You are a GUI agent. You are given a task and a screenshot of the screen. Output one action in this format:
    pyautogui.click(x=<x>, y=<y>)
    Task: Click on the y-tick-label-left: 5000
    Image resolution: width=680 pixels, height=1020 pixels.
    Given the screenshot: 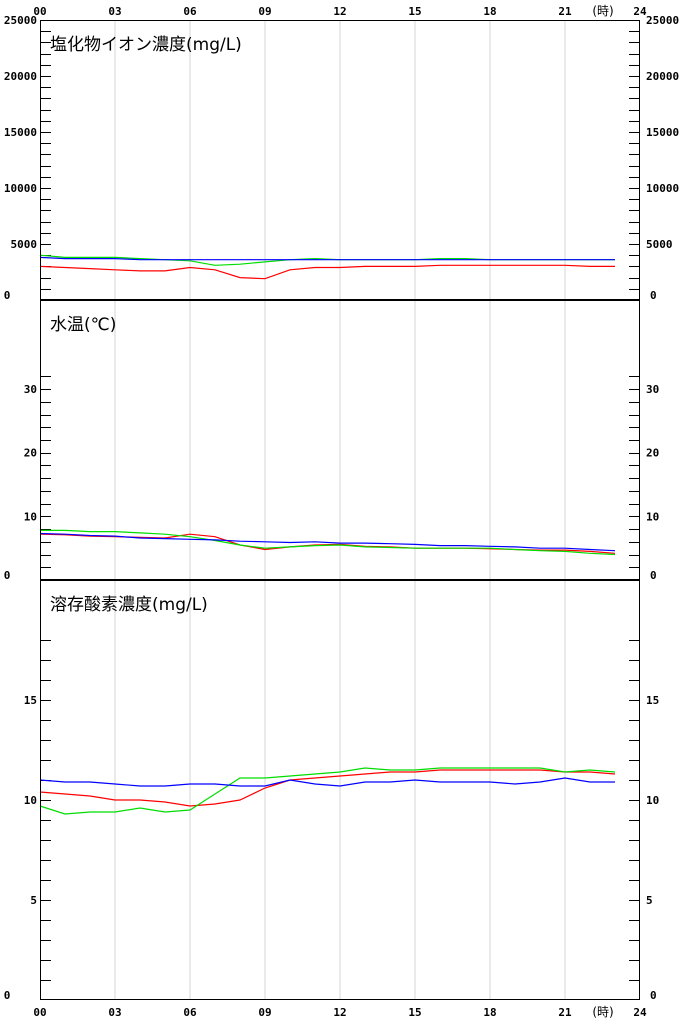 What is the action you would take?
    pyautogui.click(x=24, y=244)
    